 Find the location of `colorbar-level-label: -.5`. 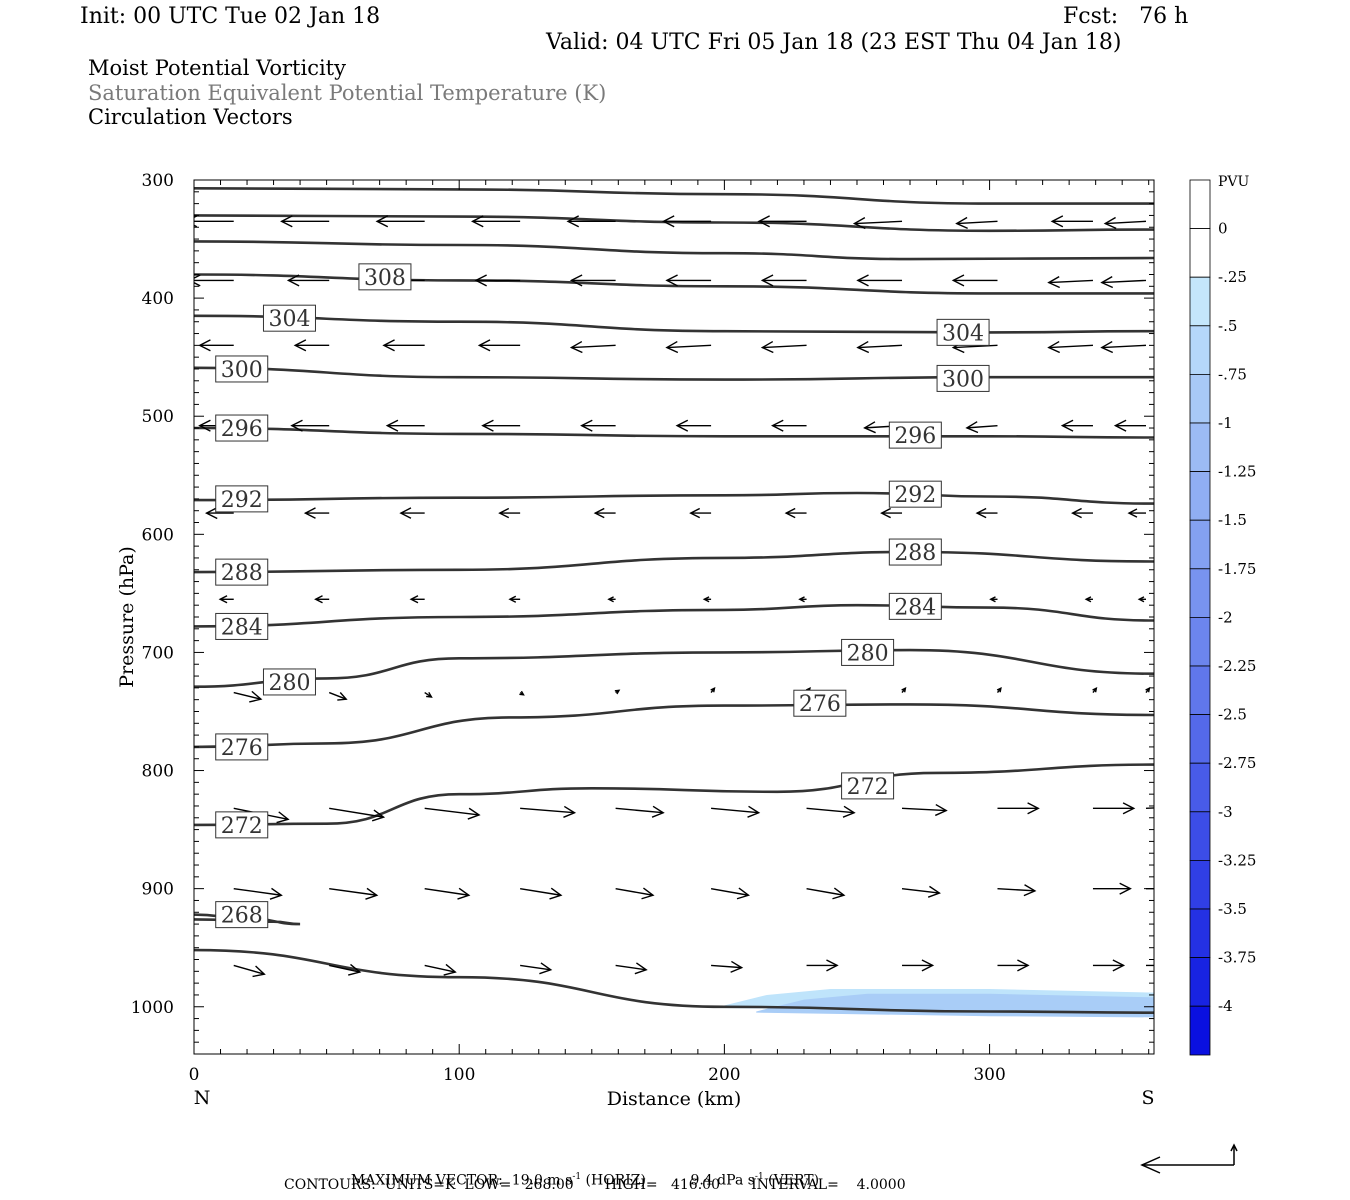

colorbar-level-label: -.5 is located at coordinates (1227, 326).